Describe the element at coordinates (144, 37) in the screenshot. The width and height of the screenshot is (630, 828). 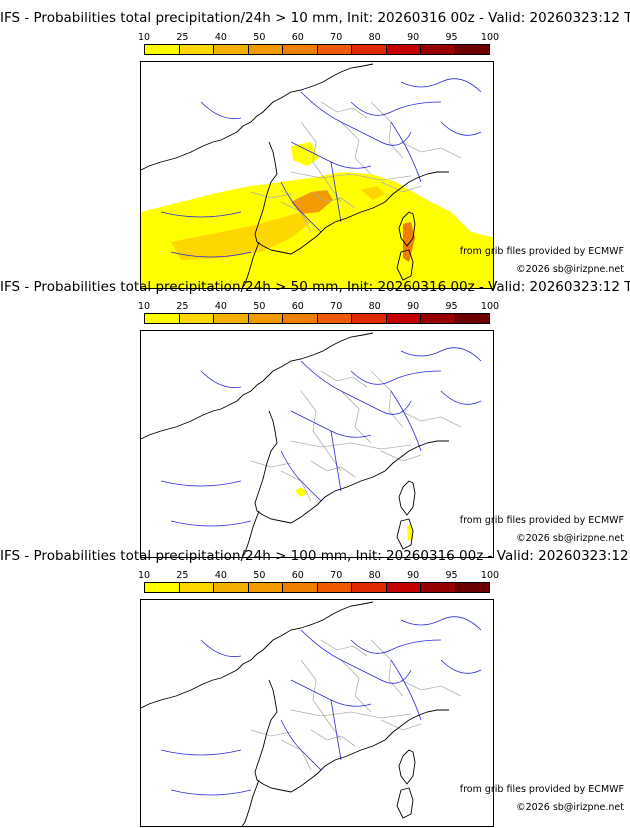
I see `colorbar-tick-label: 10` at that location.